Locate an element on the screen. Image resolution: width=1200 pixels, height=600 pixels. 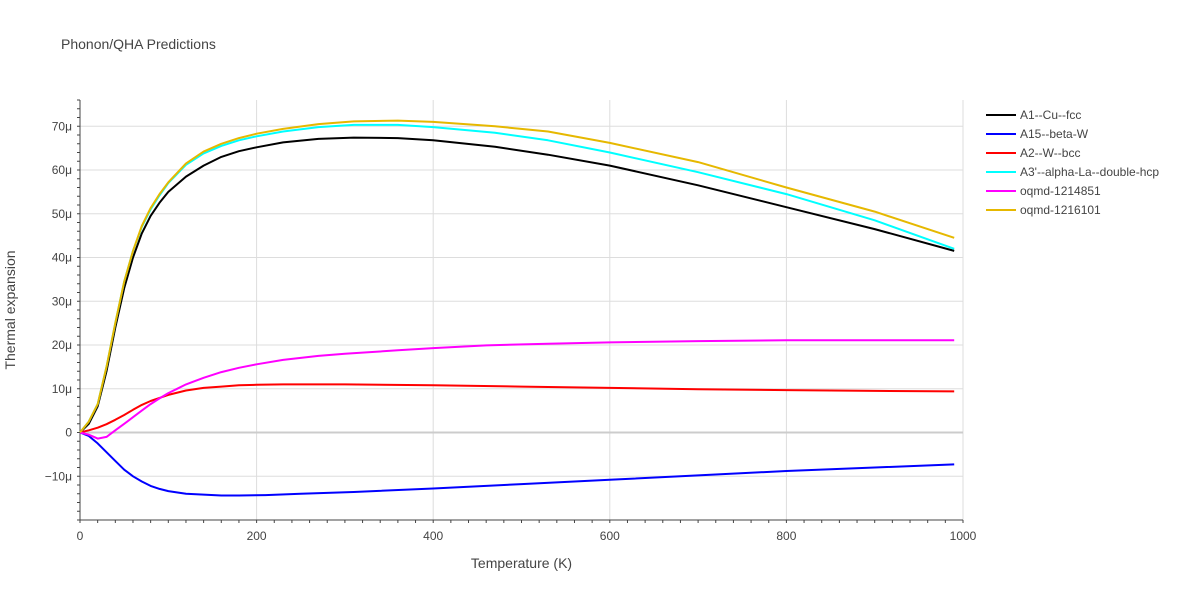
y-tick-label: 20μ is located at coordinates (62, 345).